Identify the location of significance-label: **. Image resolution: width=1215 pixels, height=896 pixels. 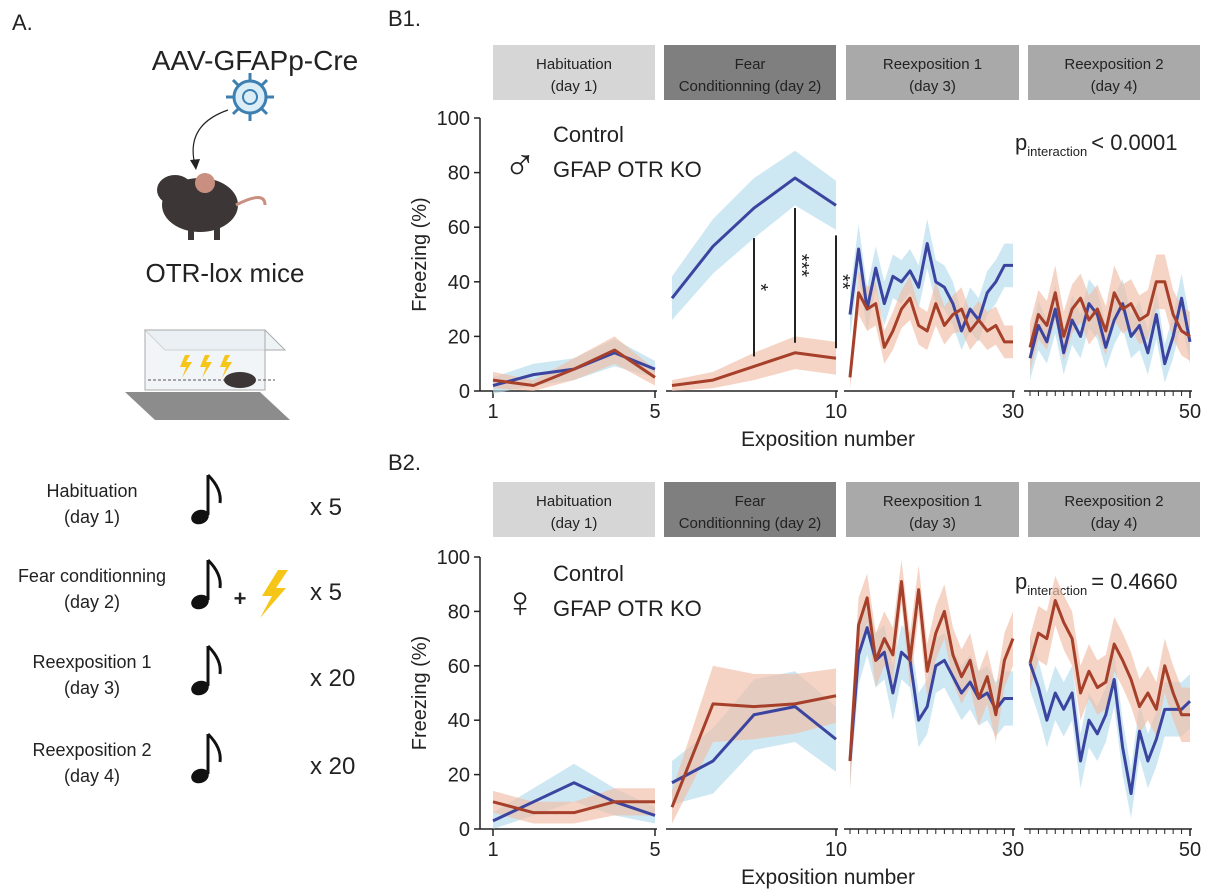
(842, 282).